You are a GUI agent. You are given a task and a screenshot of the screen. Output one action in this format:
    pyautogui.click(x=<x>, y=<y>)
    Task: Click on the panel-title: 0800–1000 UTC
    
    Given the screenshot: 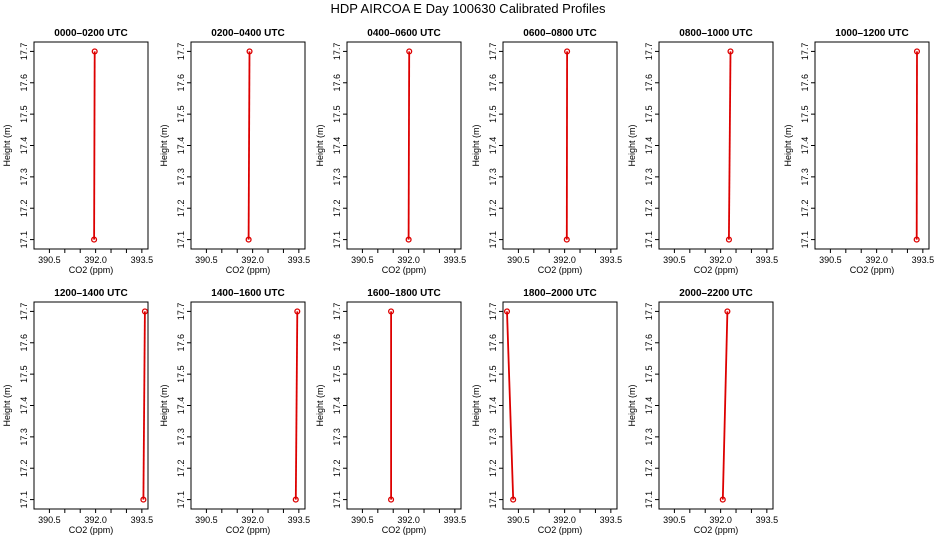 What is the action you would take?
    pyautogui.click(x=715, y=33)
    